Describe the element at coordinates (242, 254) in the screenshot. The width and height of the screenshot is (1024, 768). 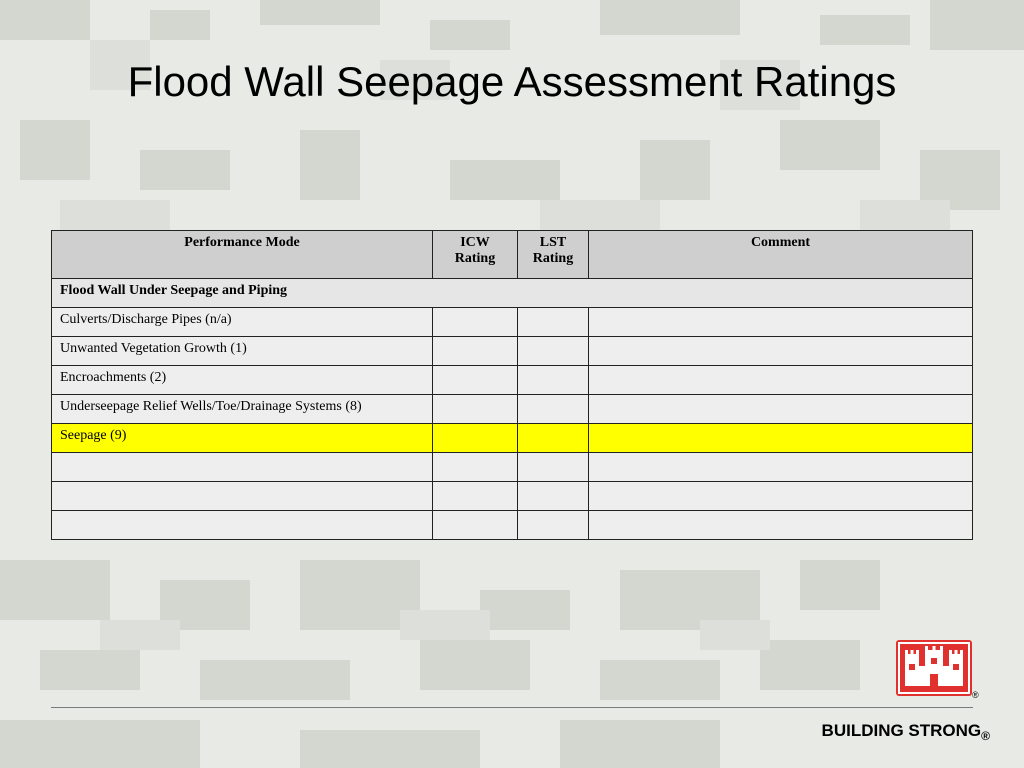
I see `header-performance-mode: Performance Mode` at that location.